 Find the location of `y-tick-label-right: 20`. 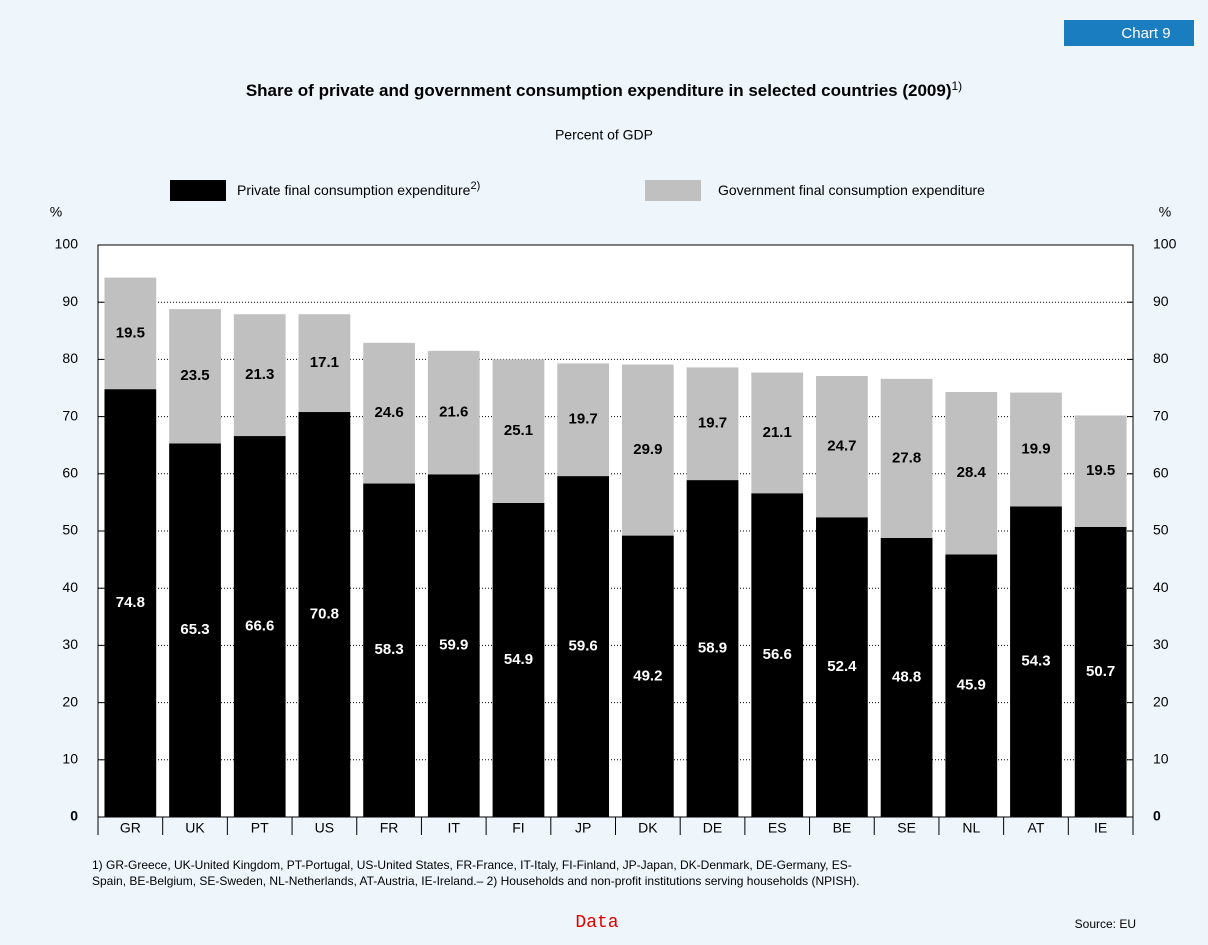

y-tick-label-right: 20 is located at coordinates (1161, 701).